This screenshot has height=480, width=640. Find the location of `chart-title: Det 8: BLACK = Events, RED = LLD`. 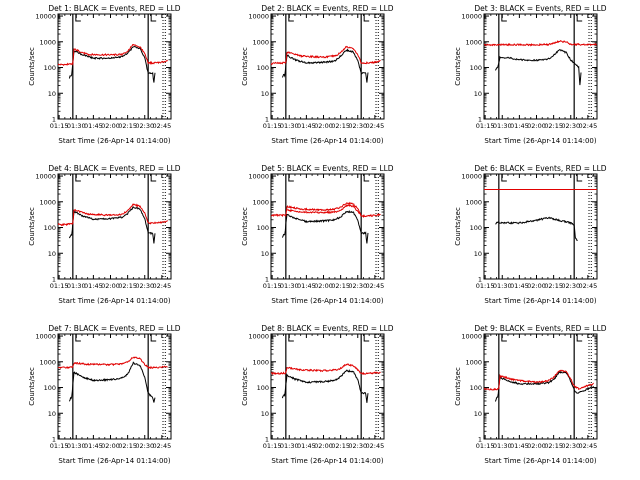

chart-title: Det 8: BLACK = Events, RED = LLD is located at coordinates (327, 328).